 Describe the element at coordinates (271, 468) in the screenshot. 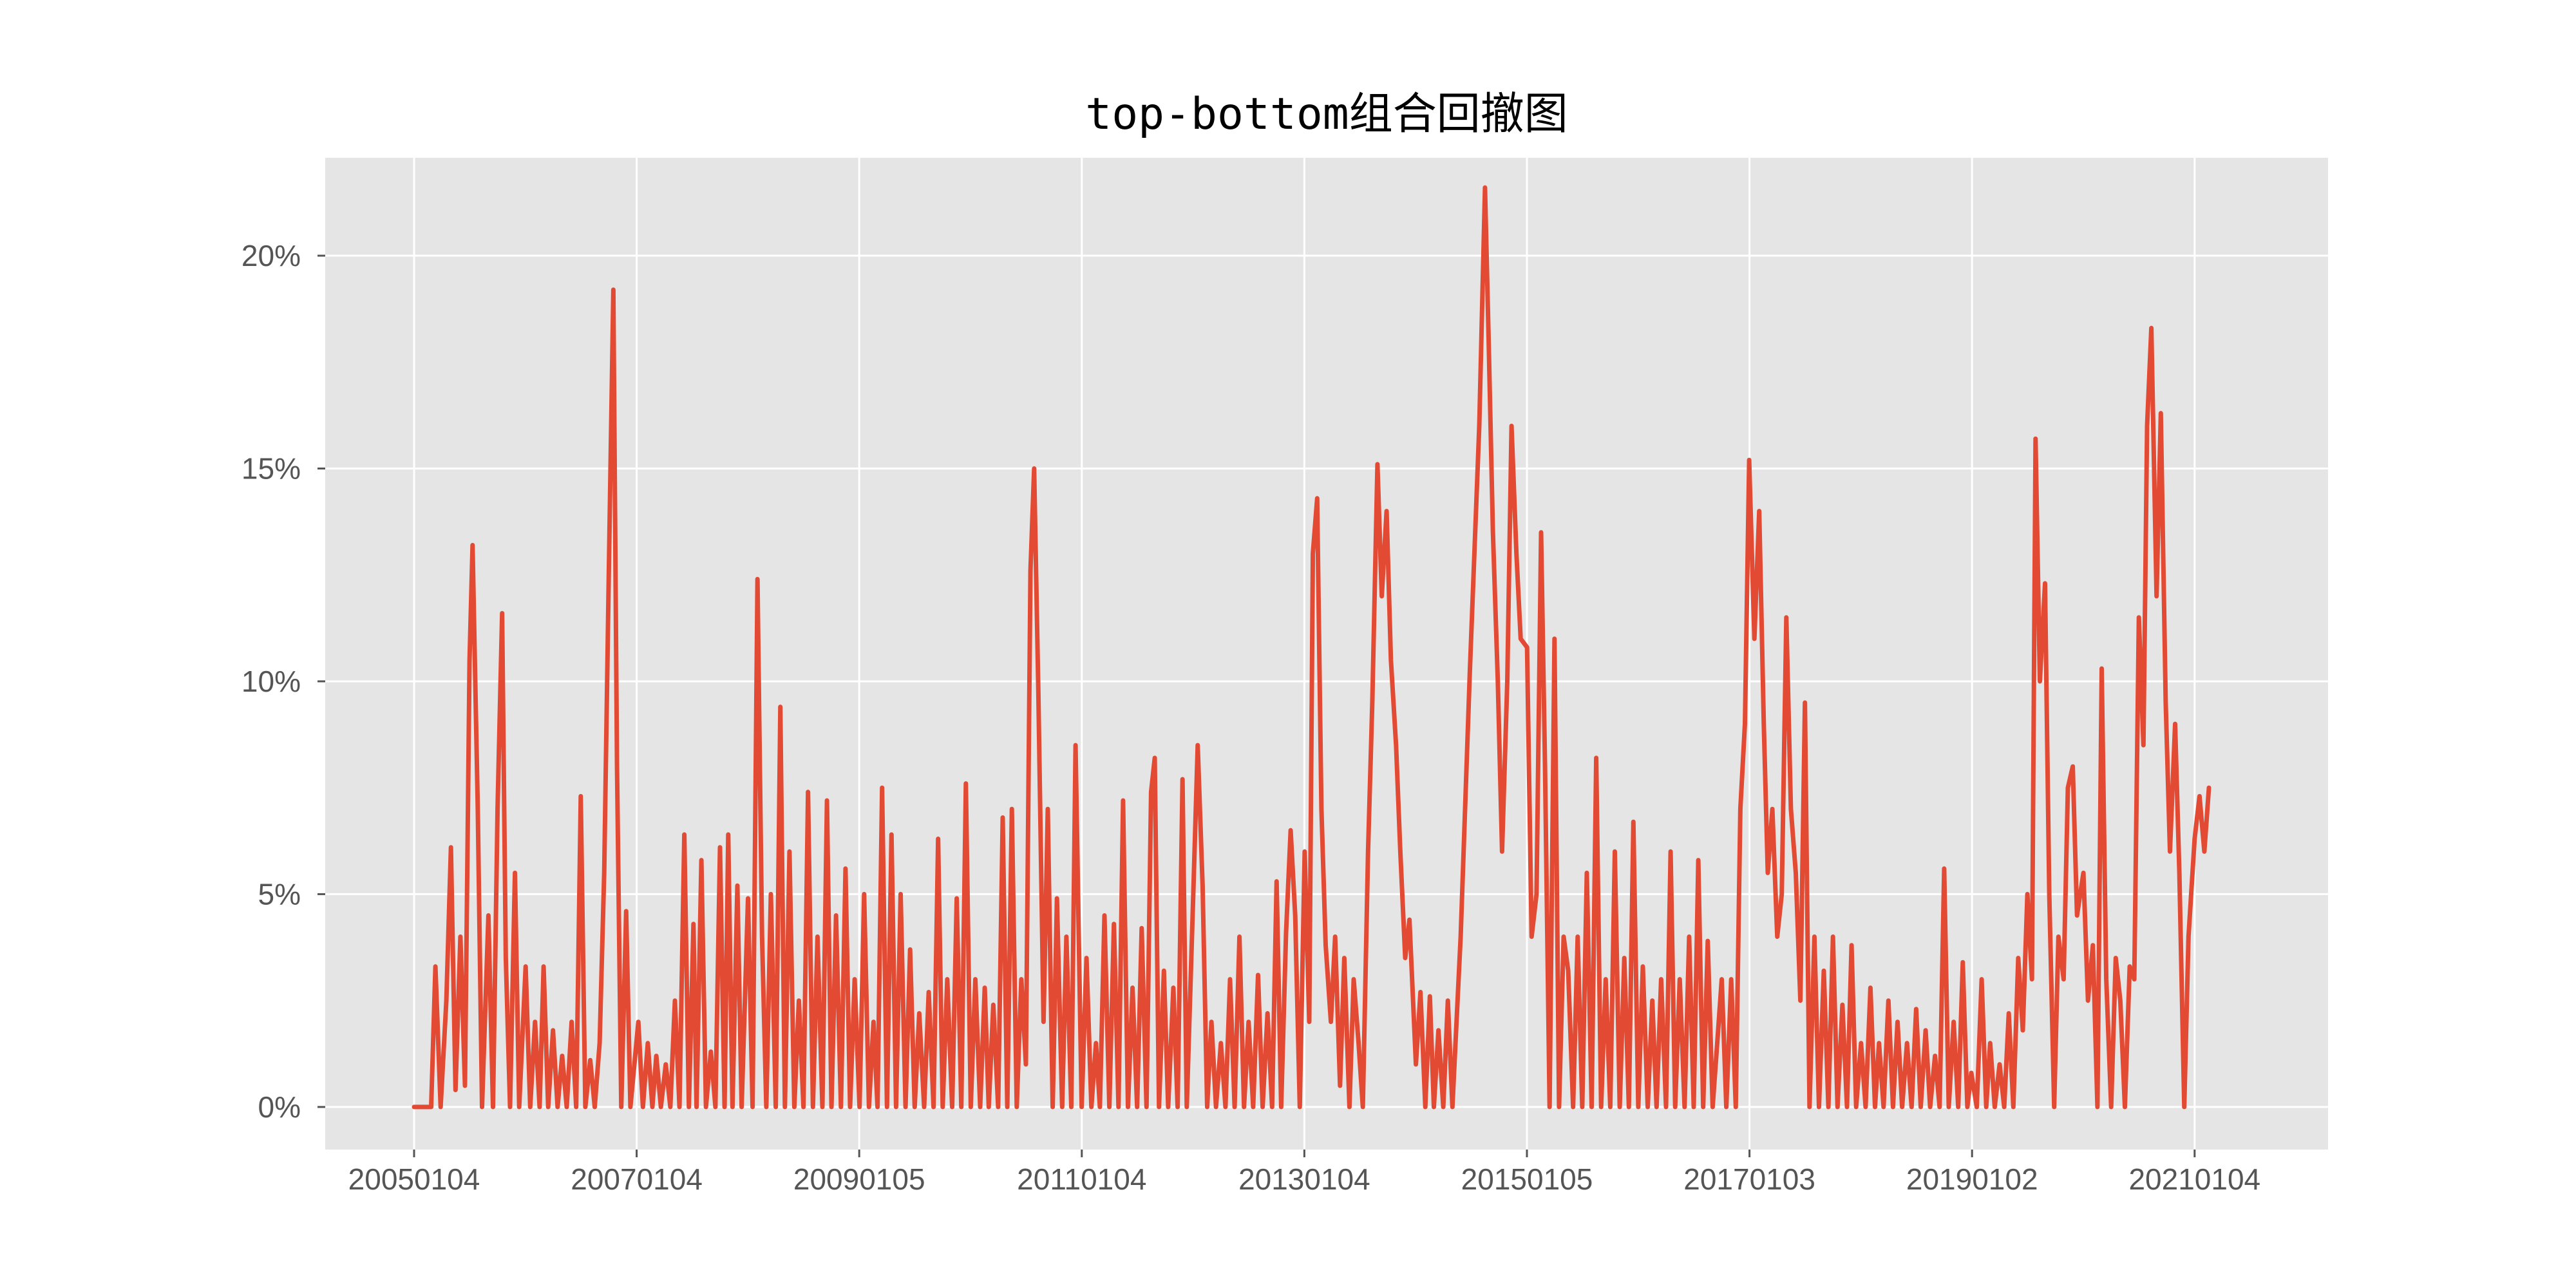

I see `y-tick-label: 15%` at that location.